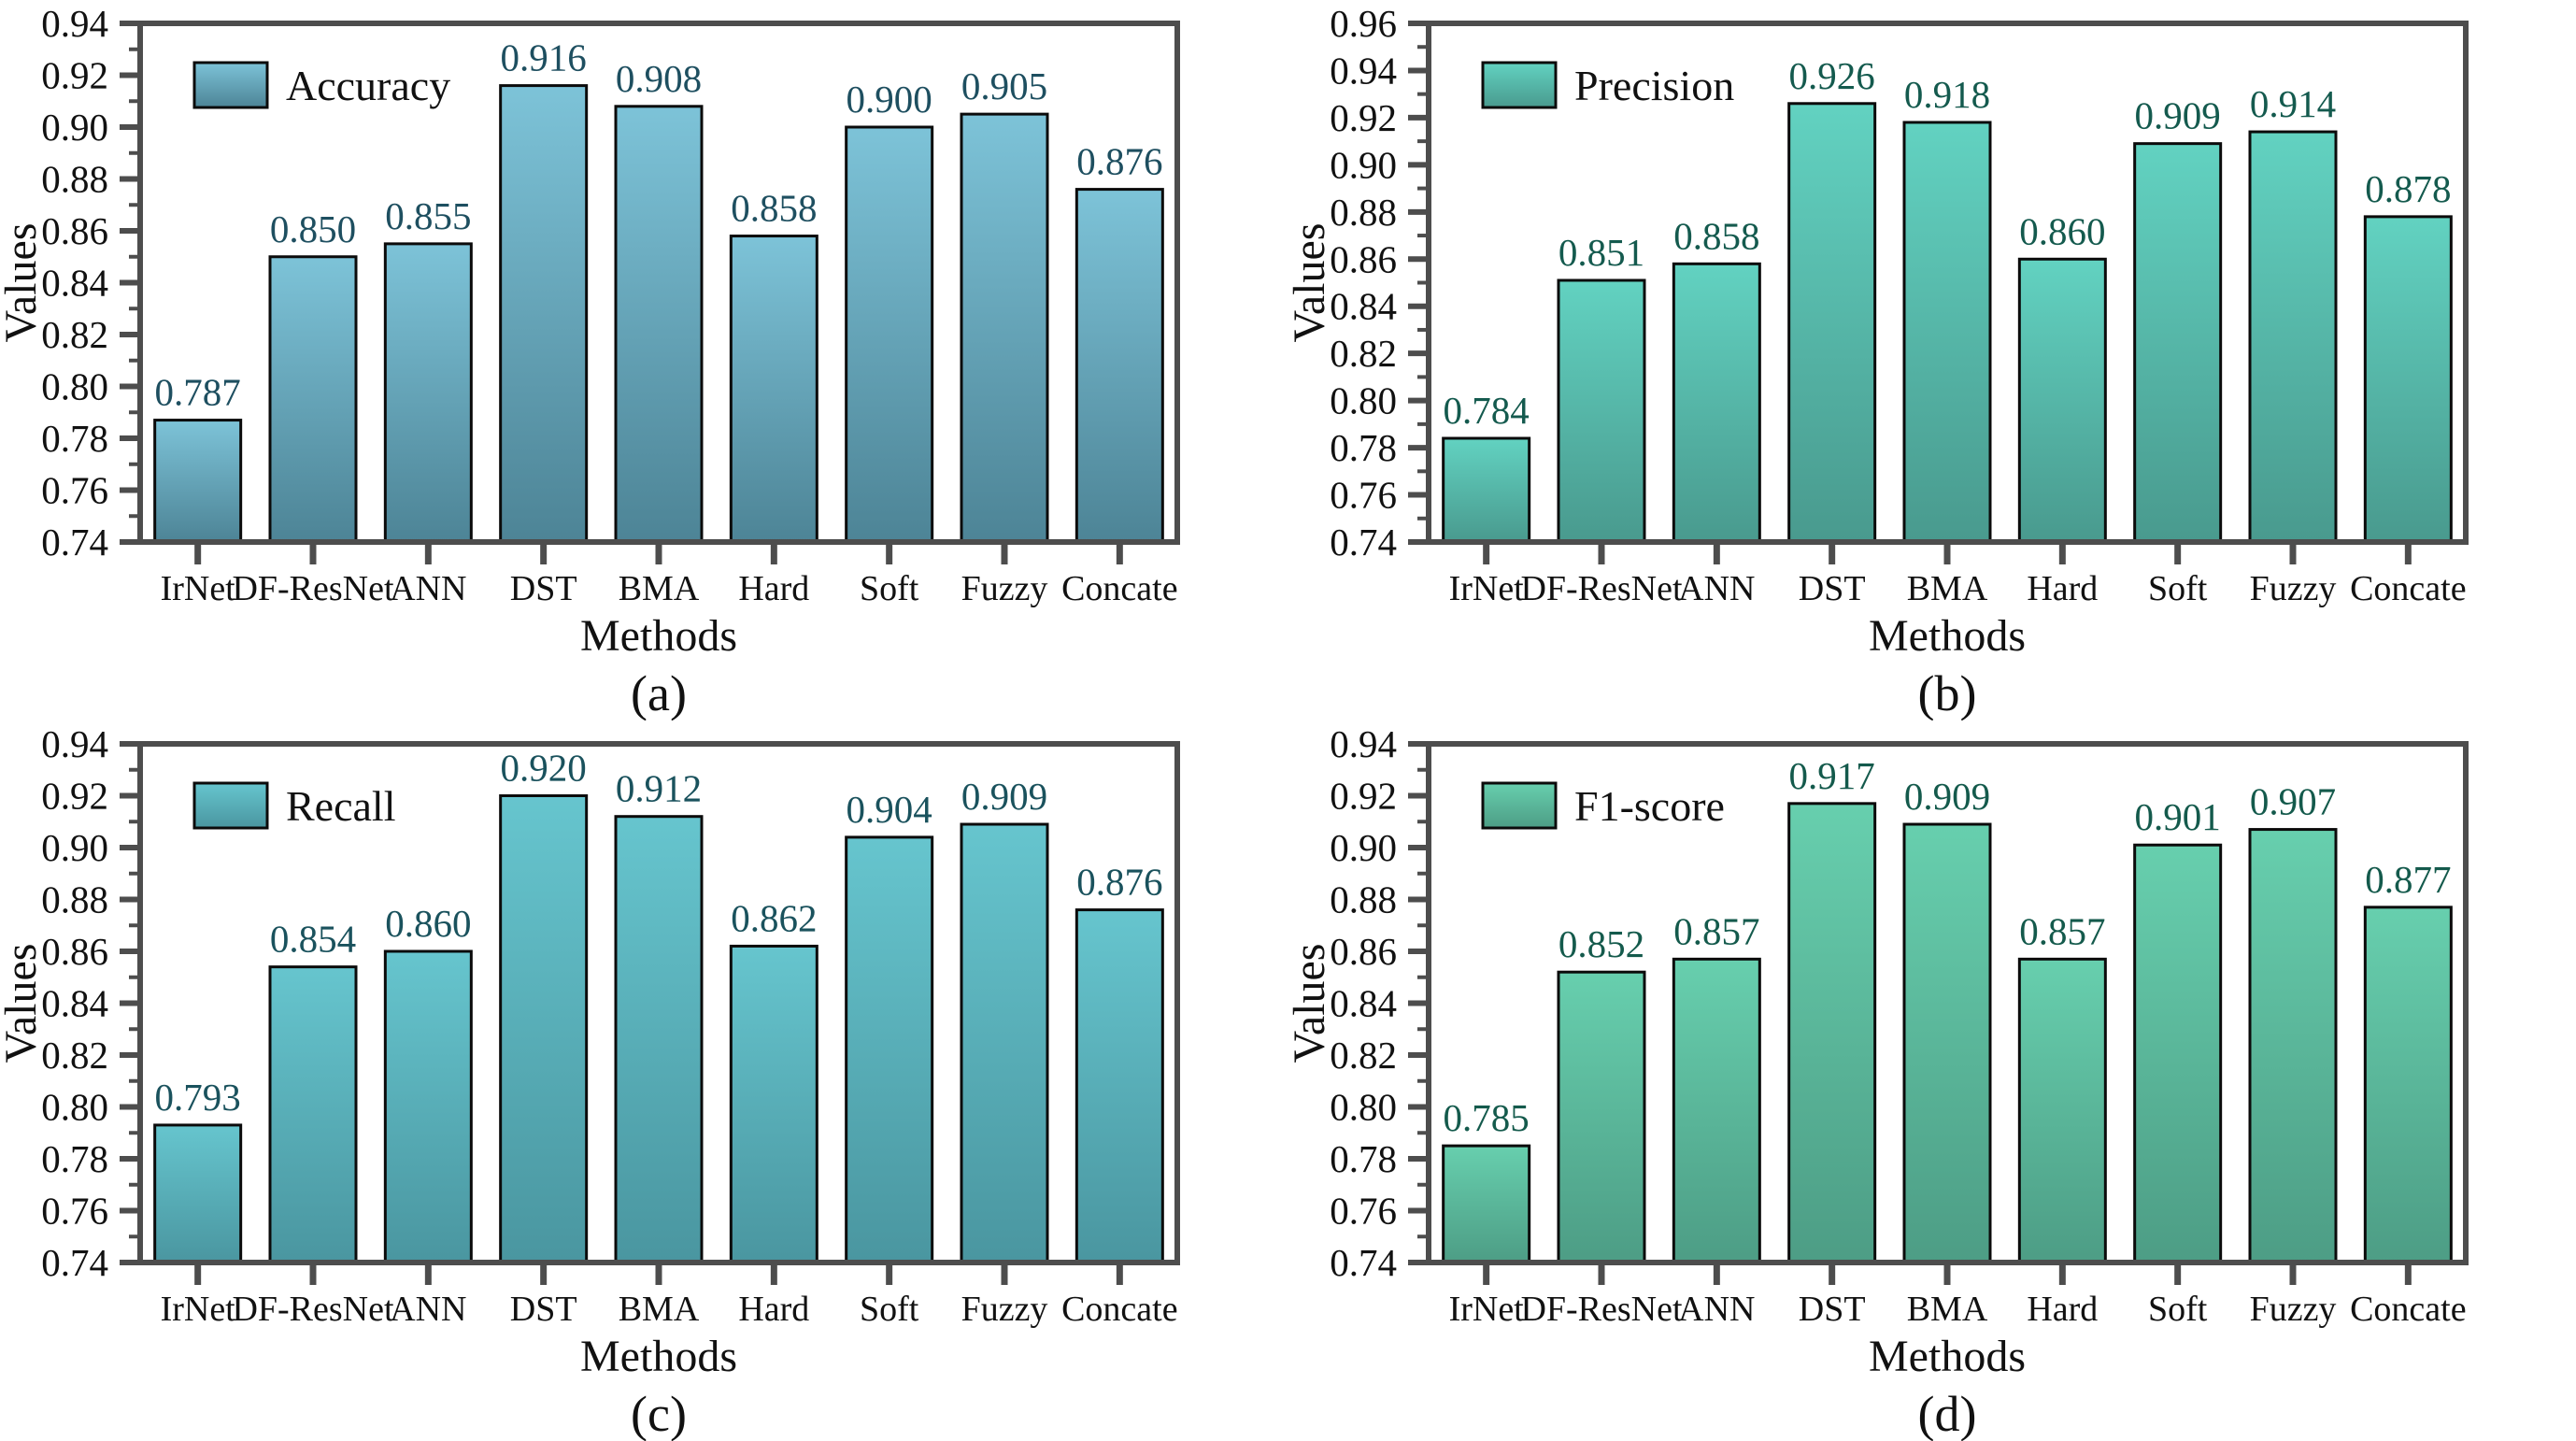  I want to click on value-label-IrNet: 0.793, so click(198, 1097).